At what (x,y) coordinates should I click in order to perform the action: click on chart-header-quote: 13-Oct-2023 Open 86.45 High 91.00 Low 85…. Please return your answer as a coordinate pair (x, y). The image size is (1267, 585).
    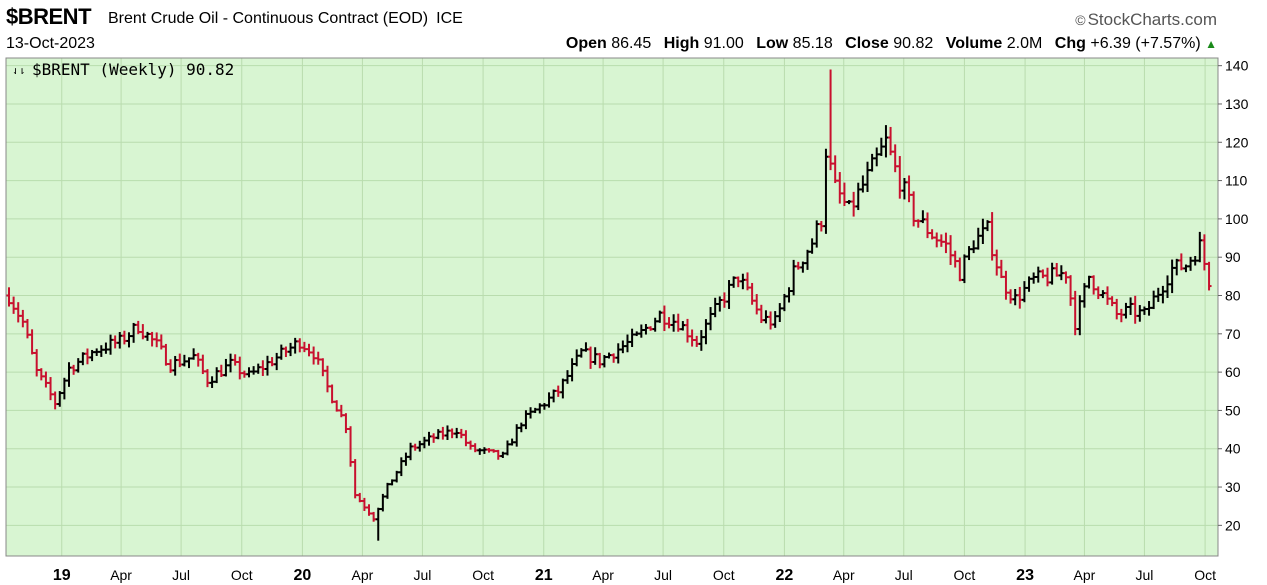
    Looking at the image, I should click on (633, 44).